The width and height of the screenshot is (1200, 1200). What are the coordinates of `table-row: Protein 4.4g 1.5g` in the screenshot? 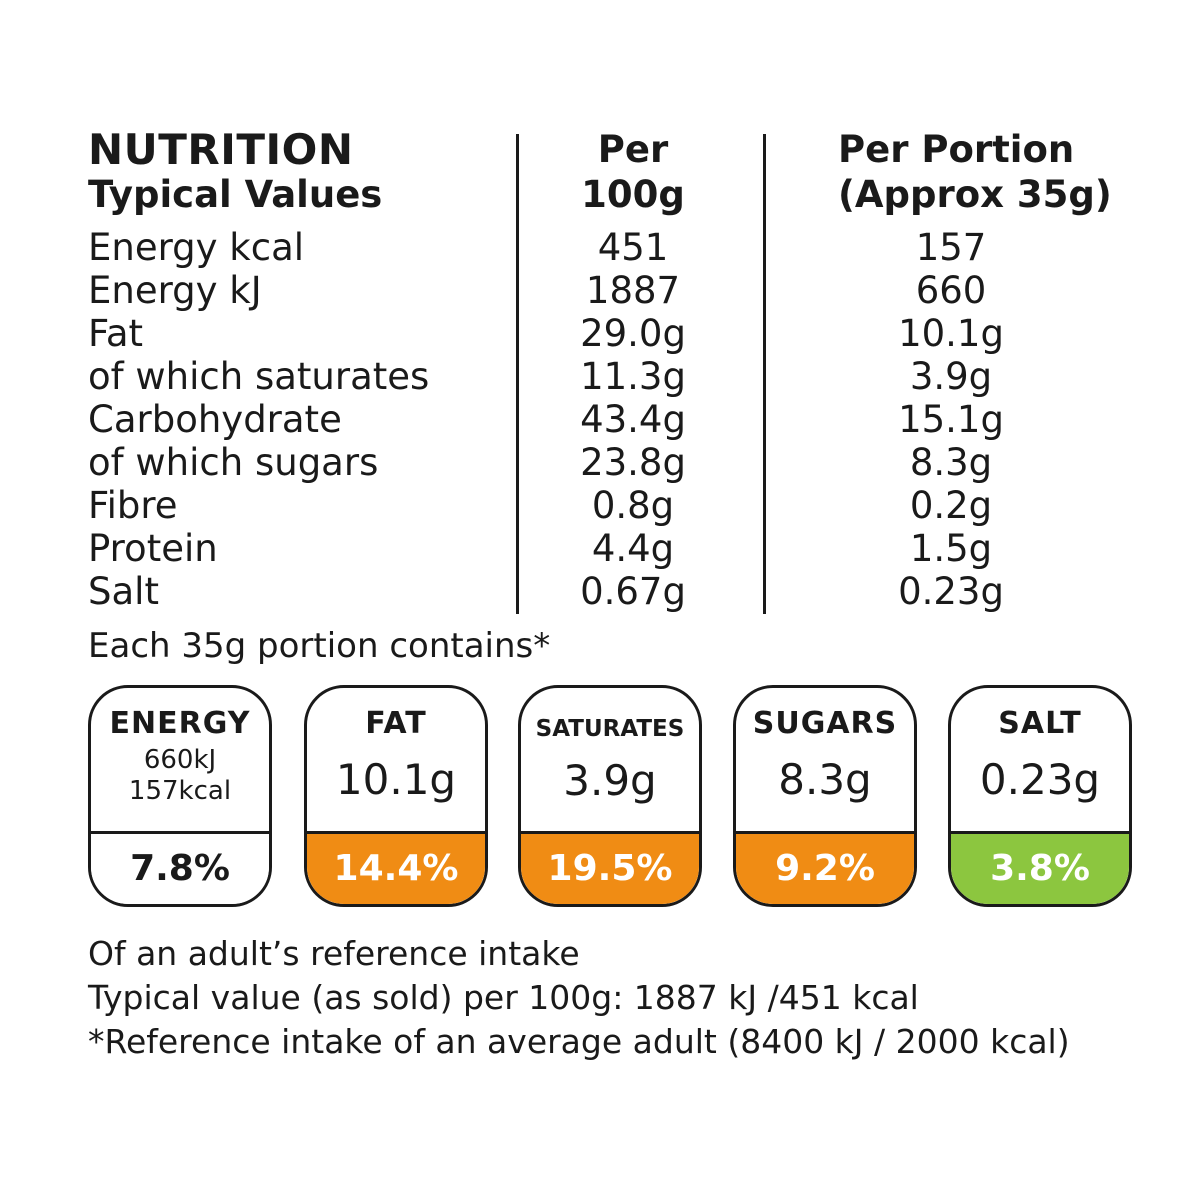 It's located at (588, 548).